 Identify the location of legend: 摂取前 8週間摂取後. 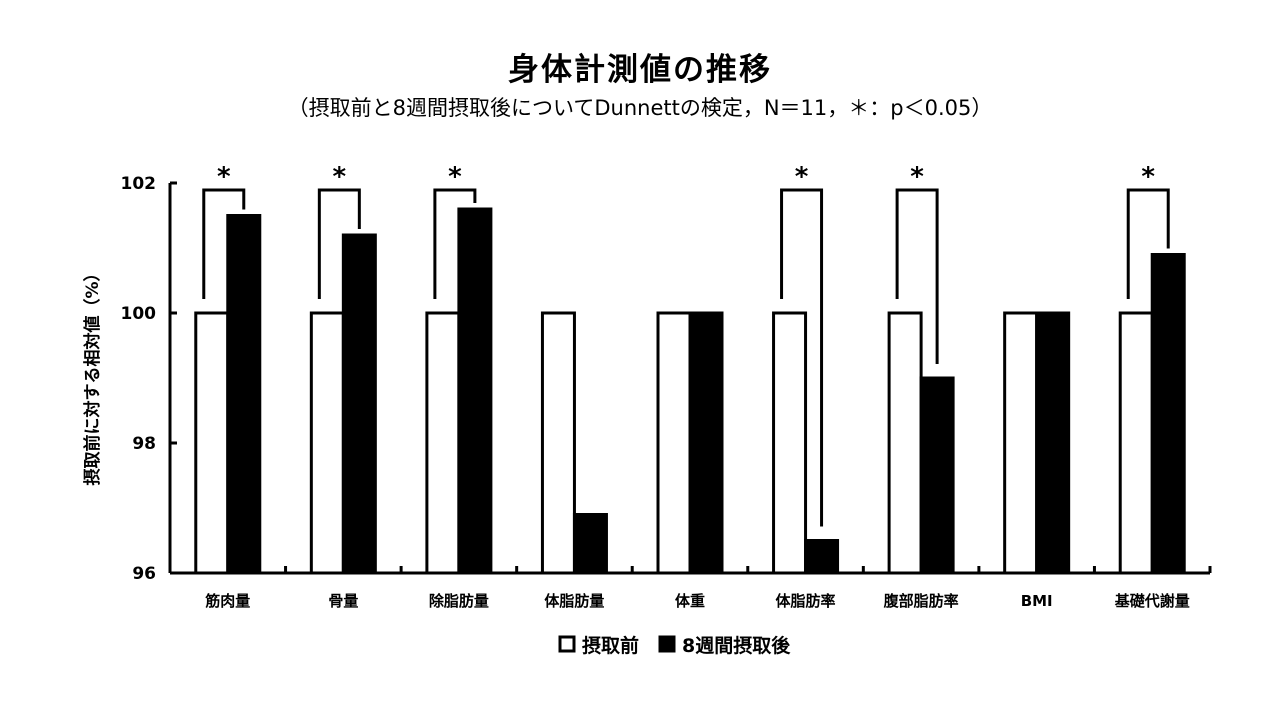
(674, 645).